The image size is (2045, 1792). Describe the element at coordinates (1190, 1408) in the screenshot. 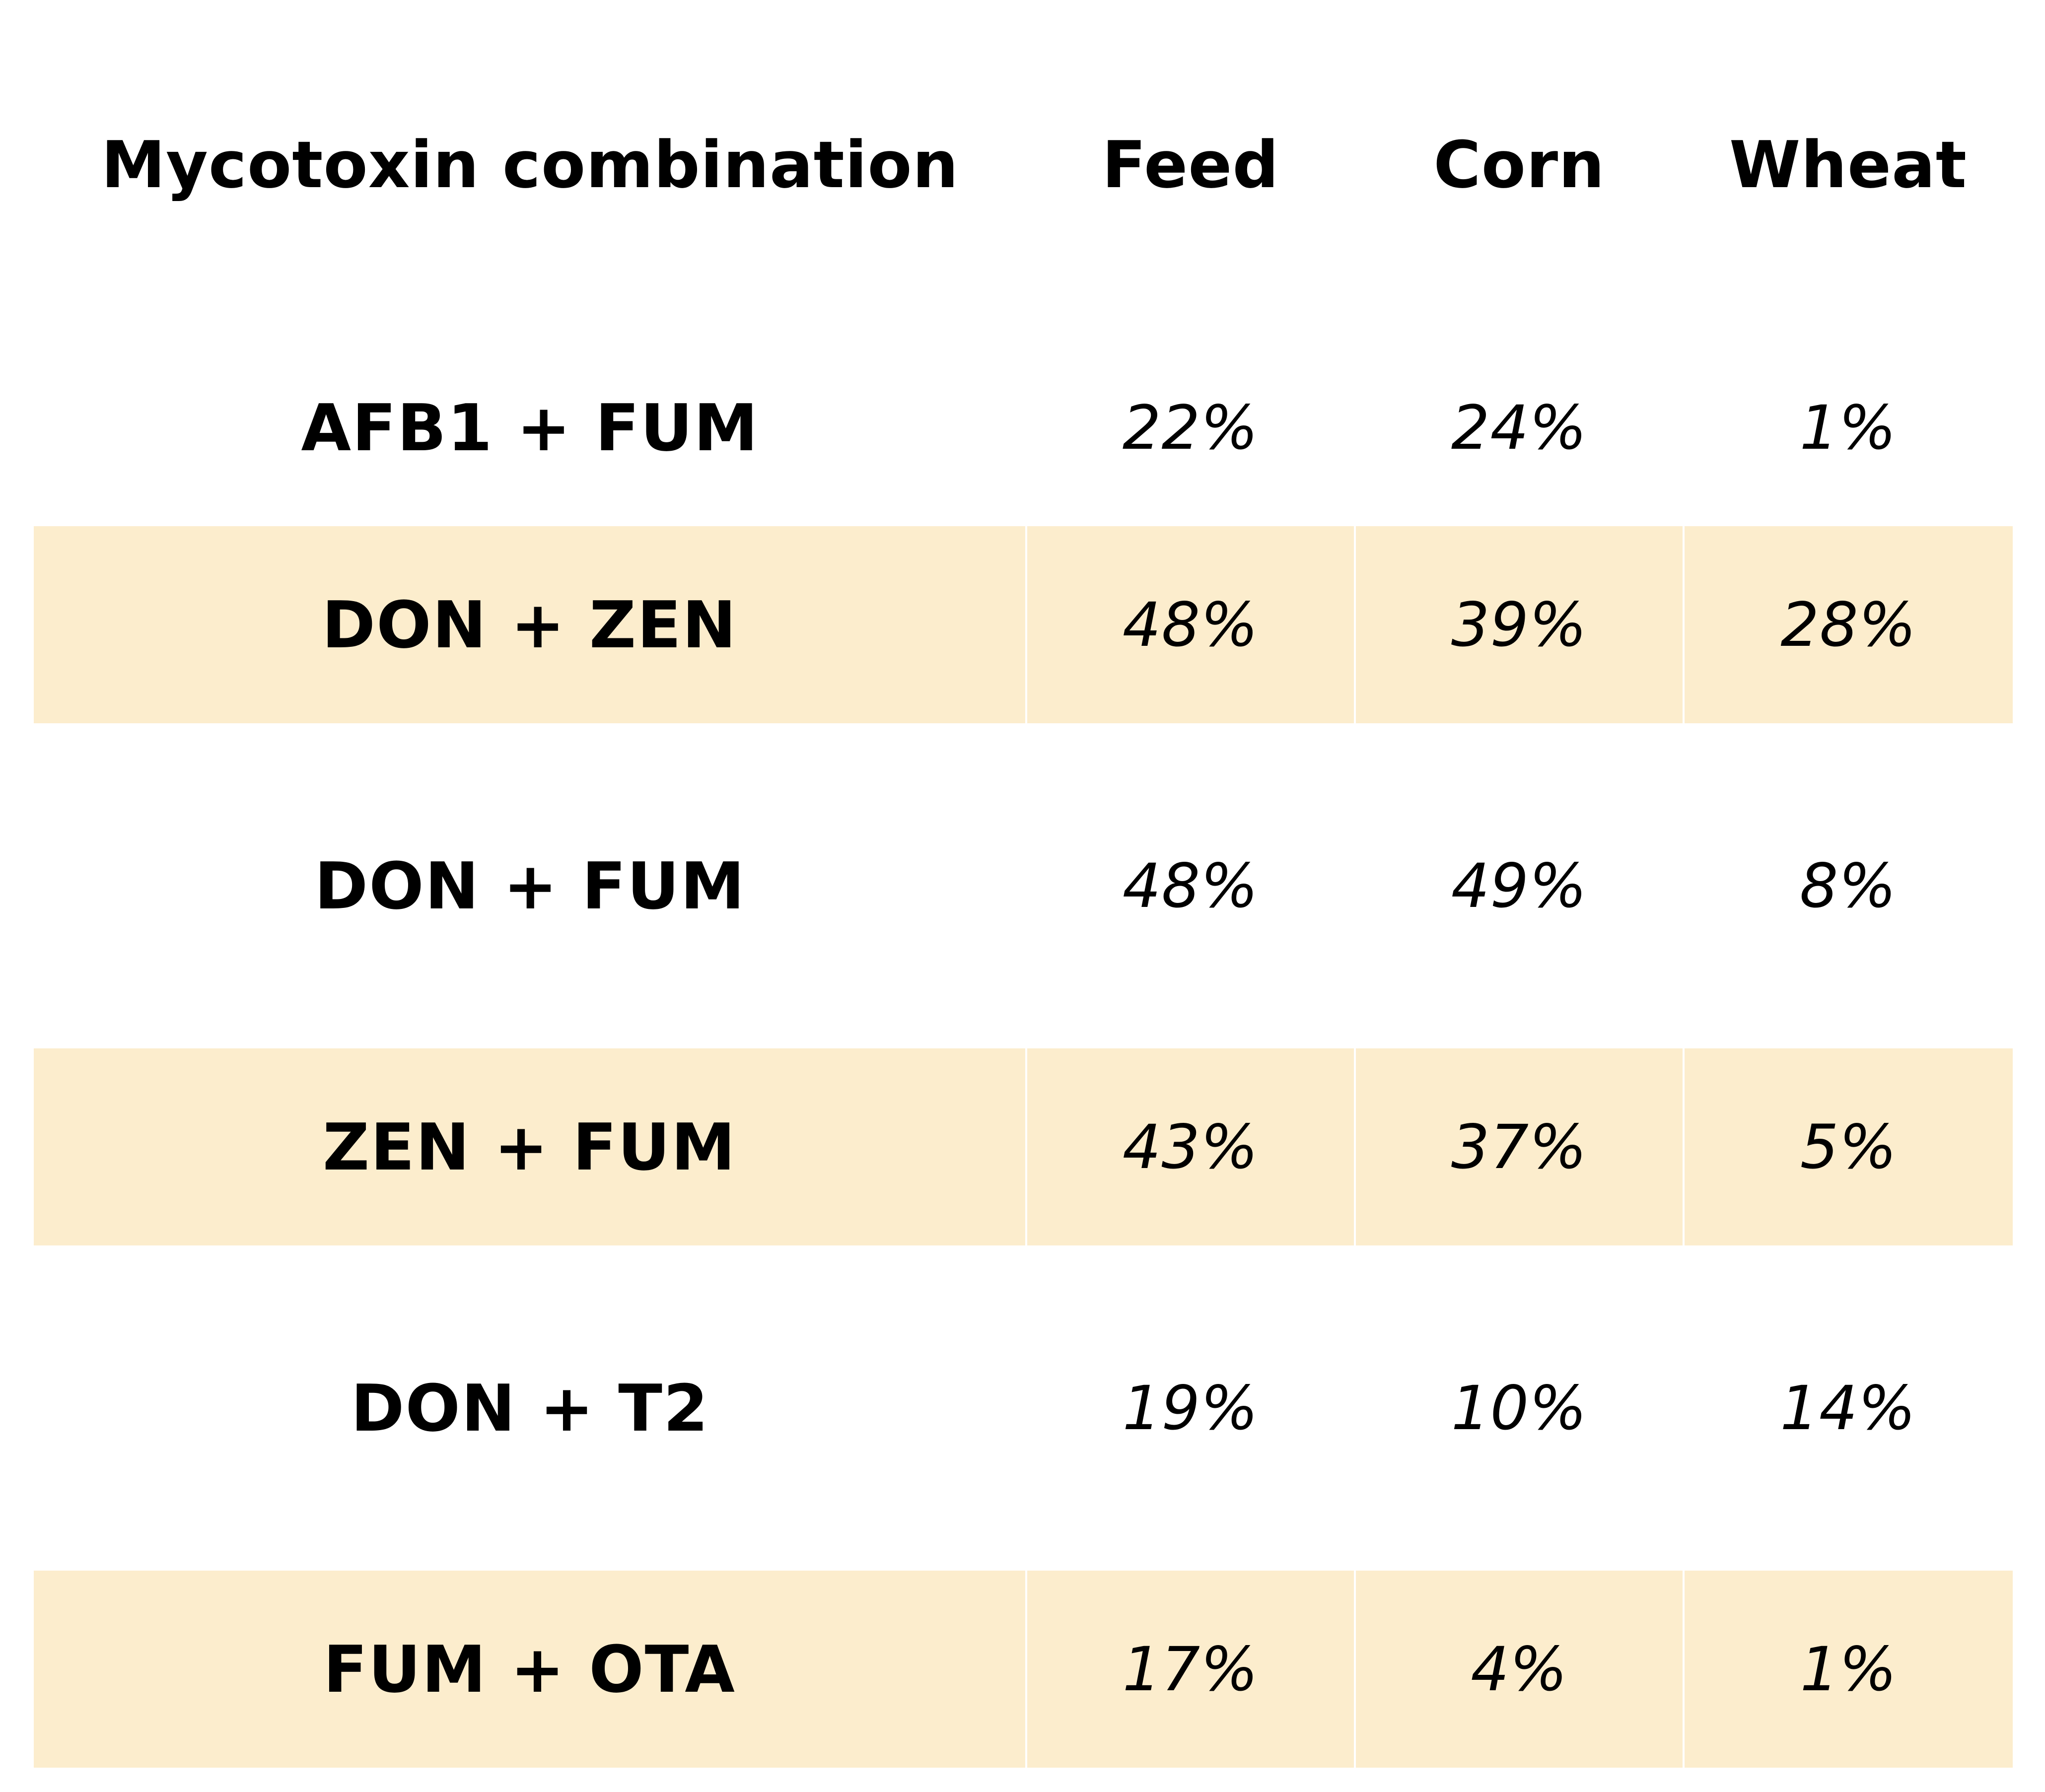

I see `feed-cell: 19%` at that location.